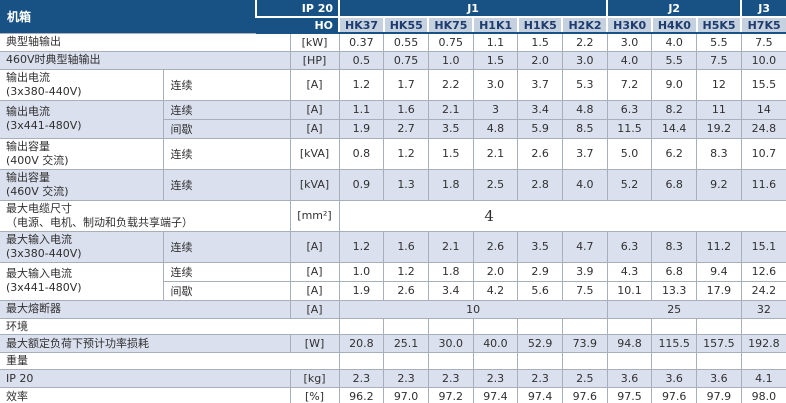  I want to click on cell-value: 40.0, so click(495, 344).